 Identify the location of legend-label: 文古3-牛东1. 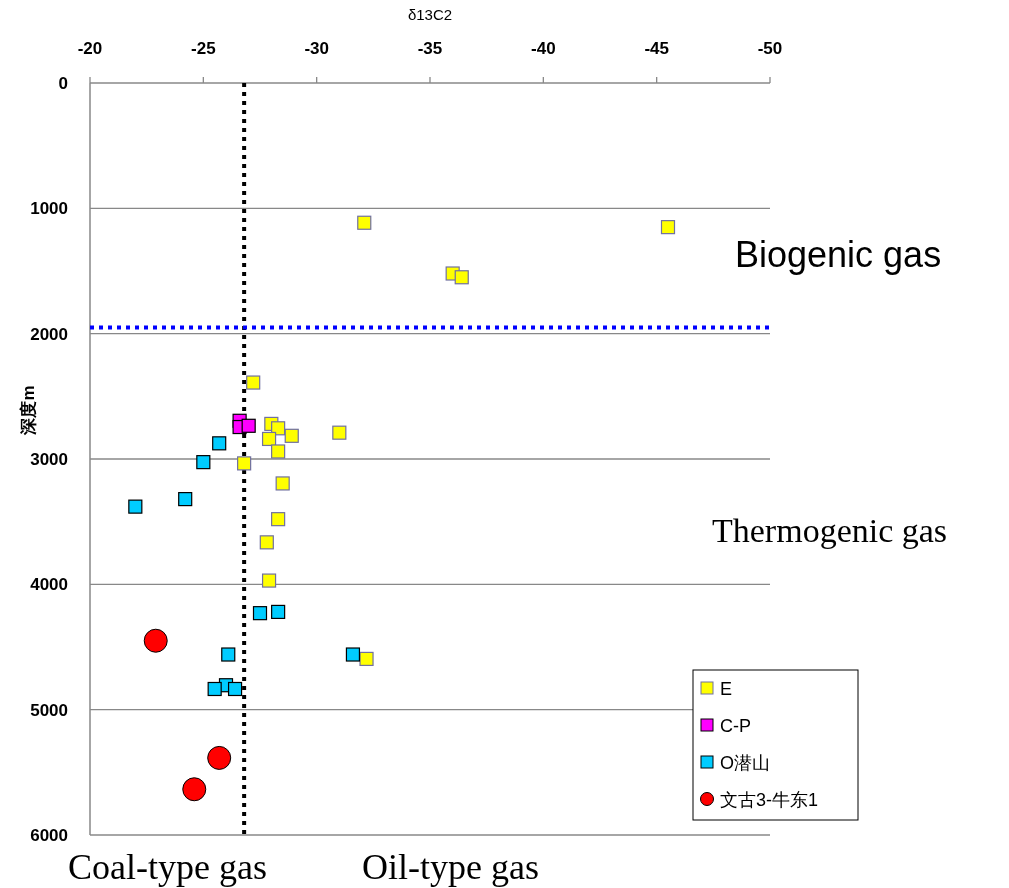
(769, 799).